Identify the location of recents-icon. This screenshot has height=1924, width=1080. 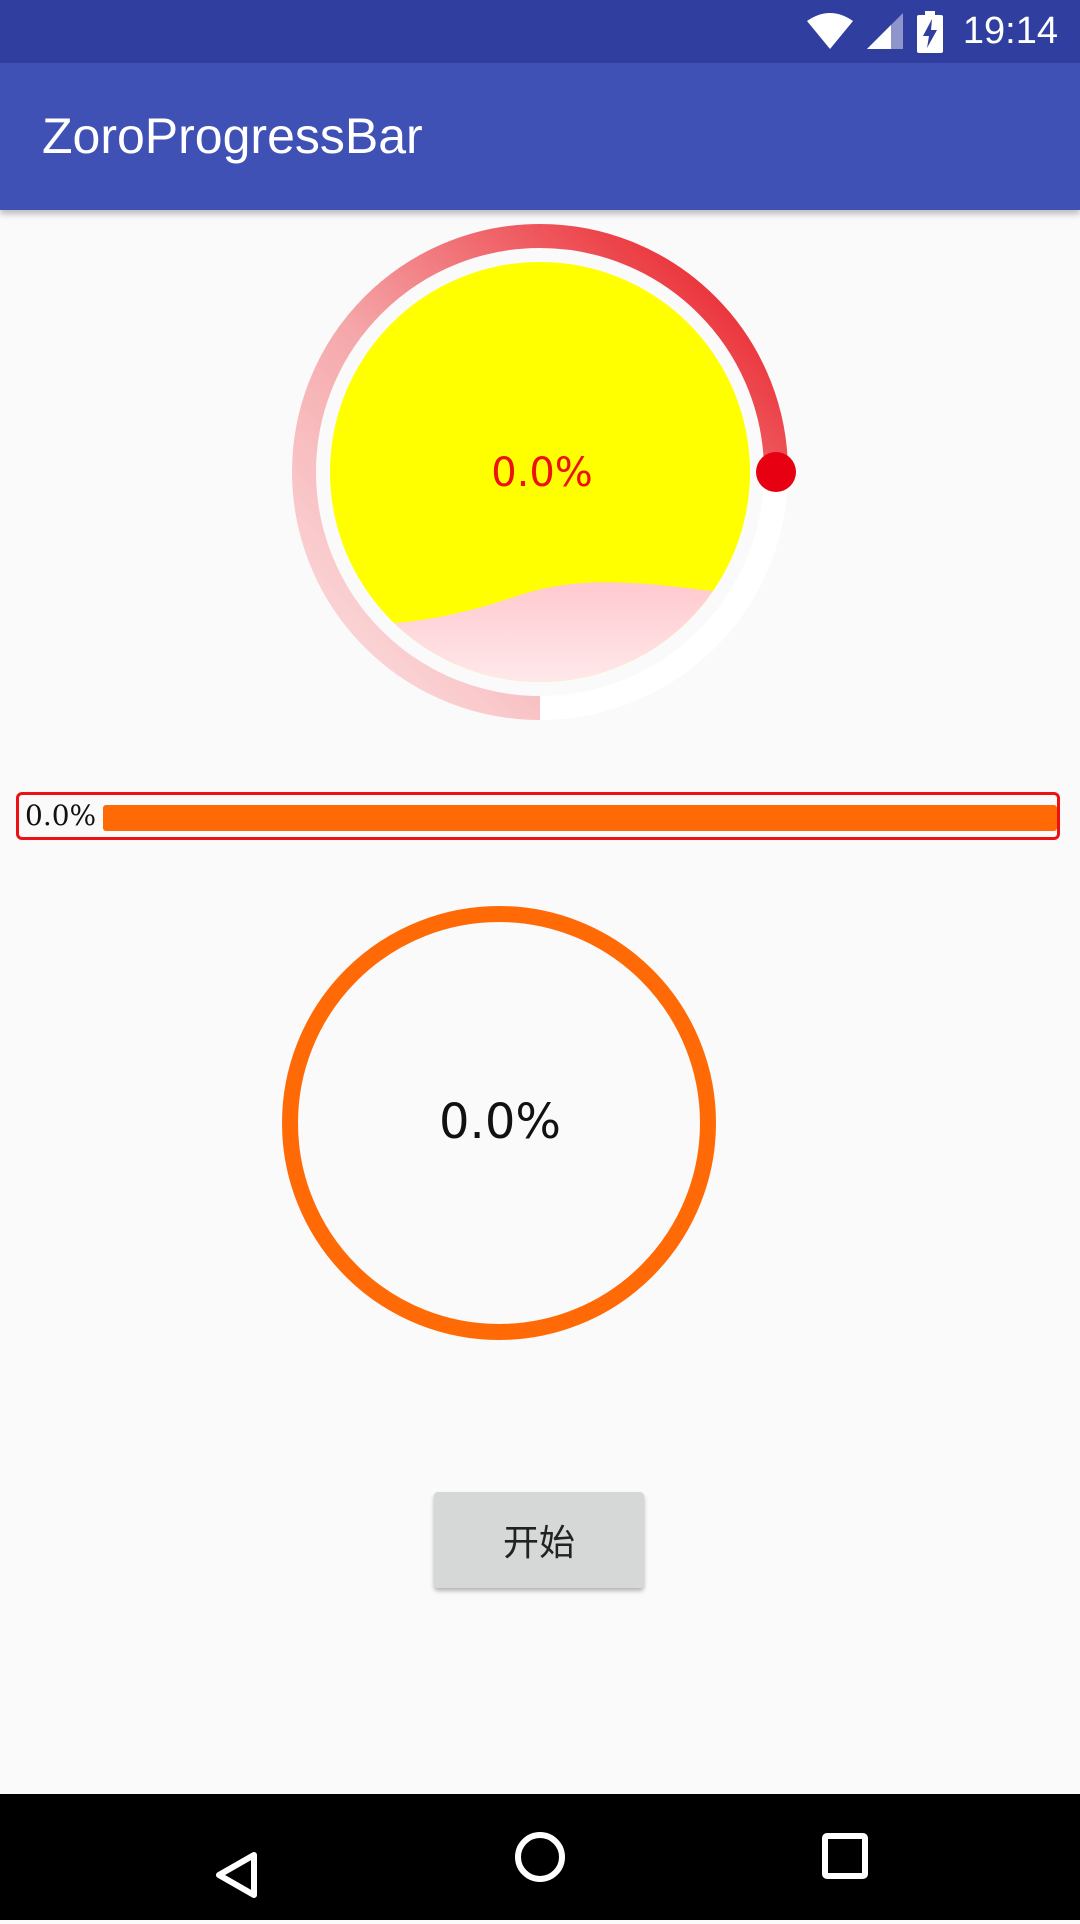
(845, 1856).